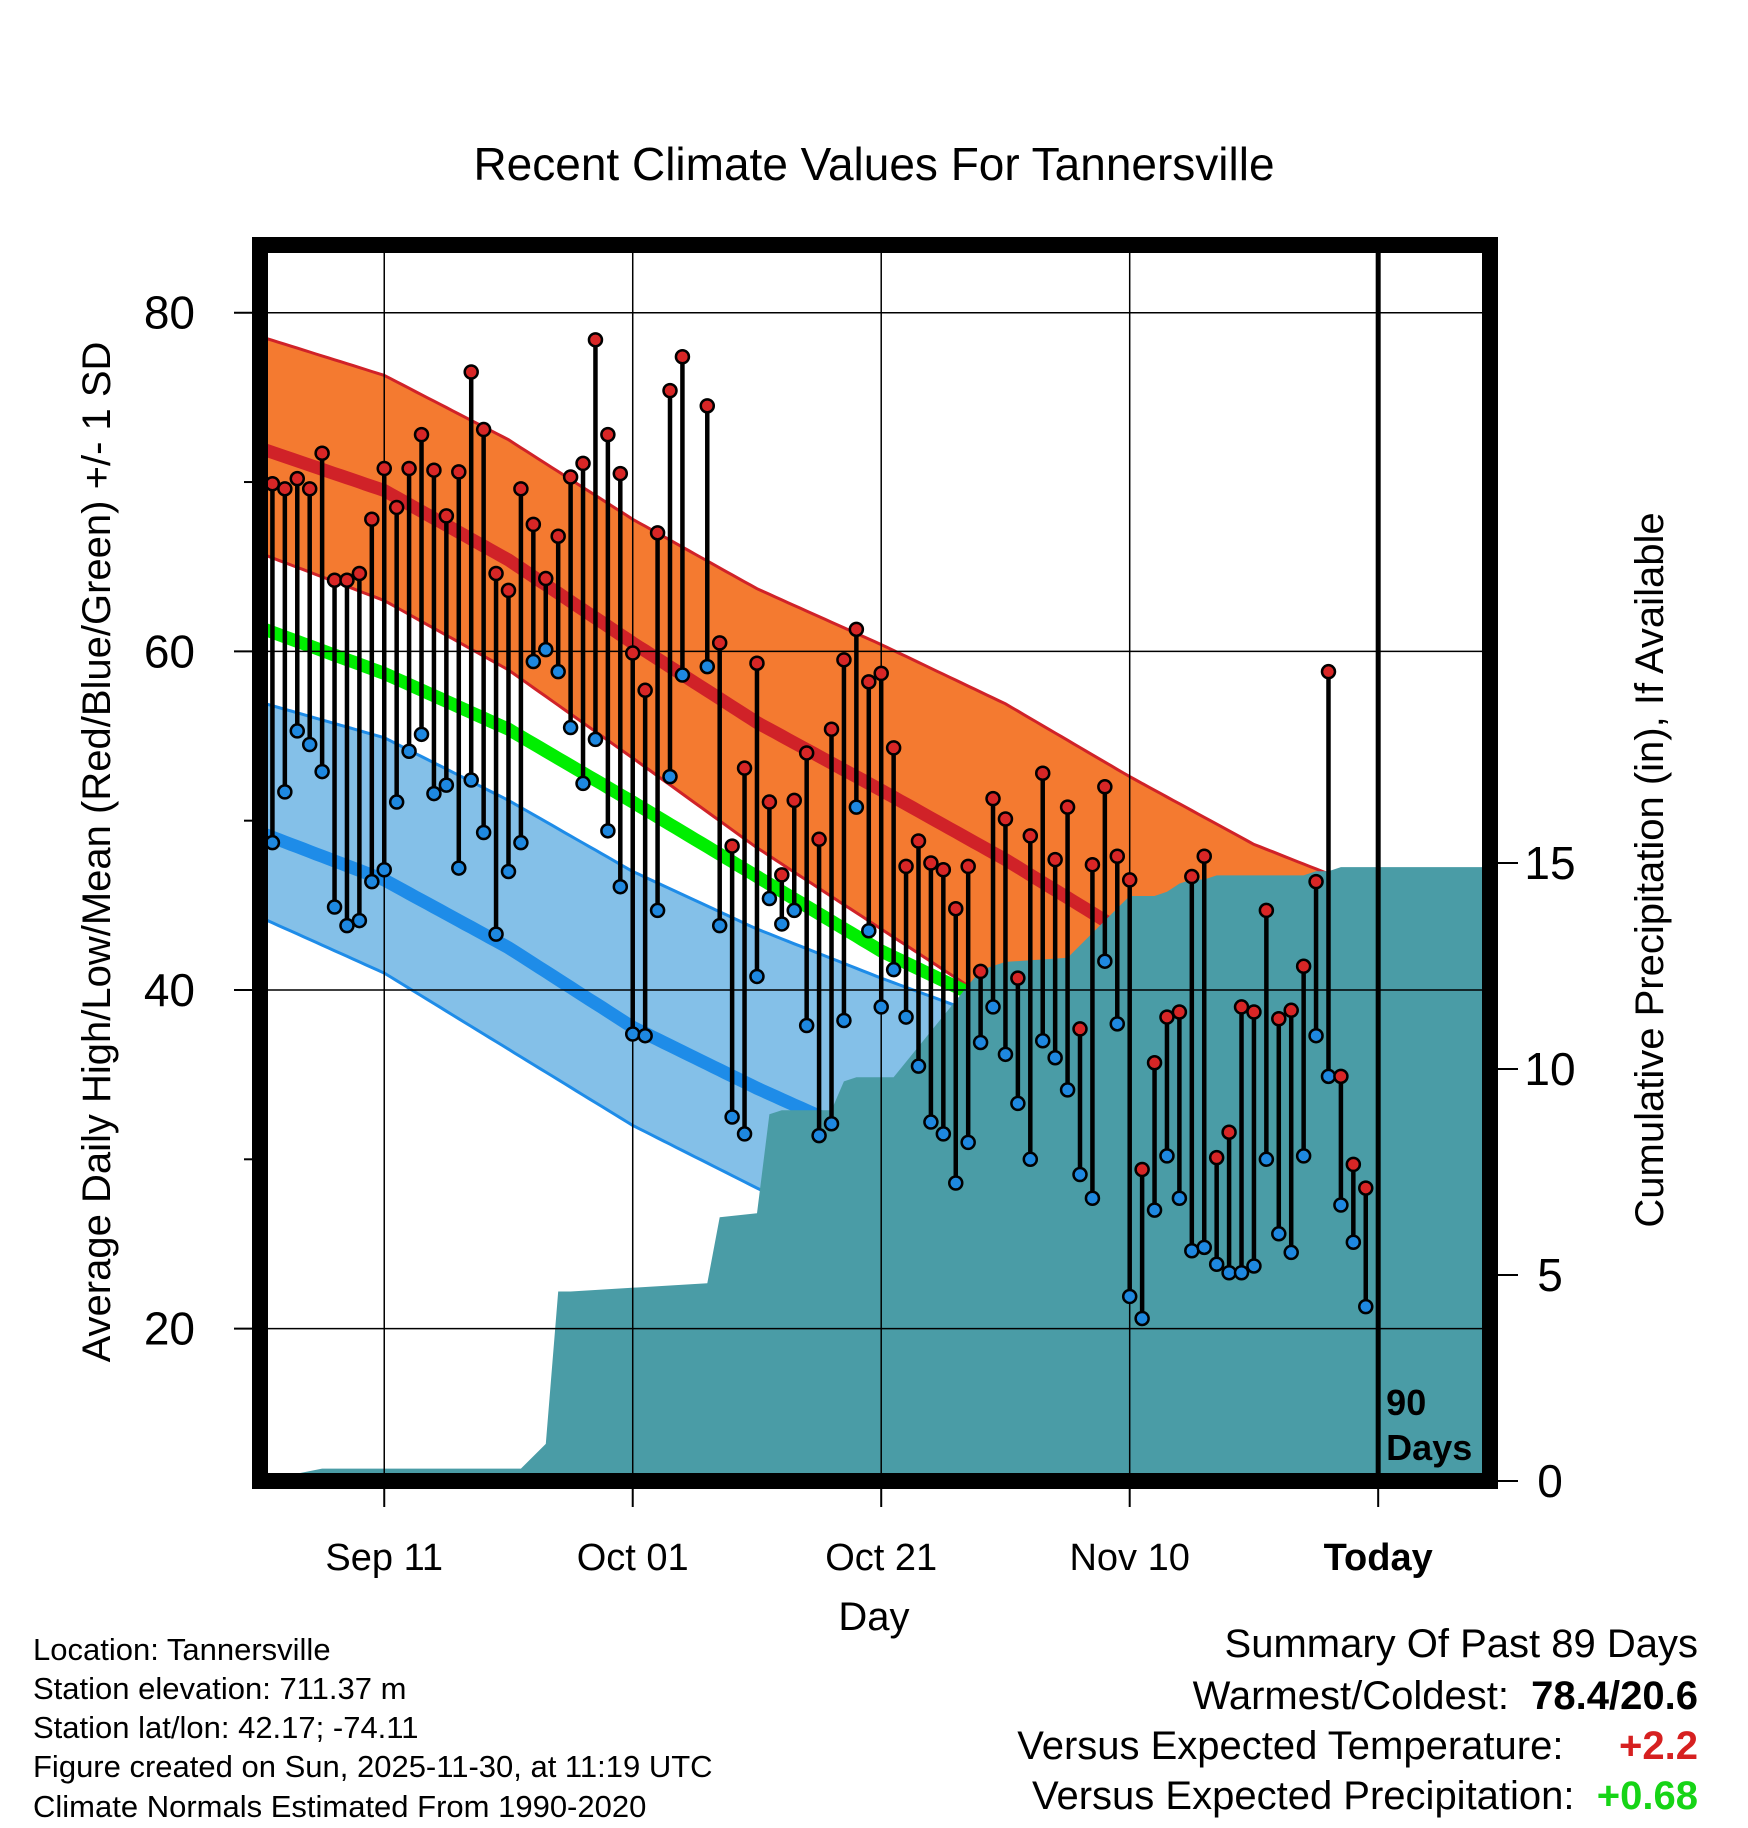  I want to click on x-tick-label: Sep 11, so click(384, 1558).